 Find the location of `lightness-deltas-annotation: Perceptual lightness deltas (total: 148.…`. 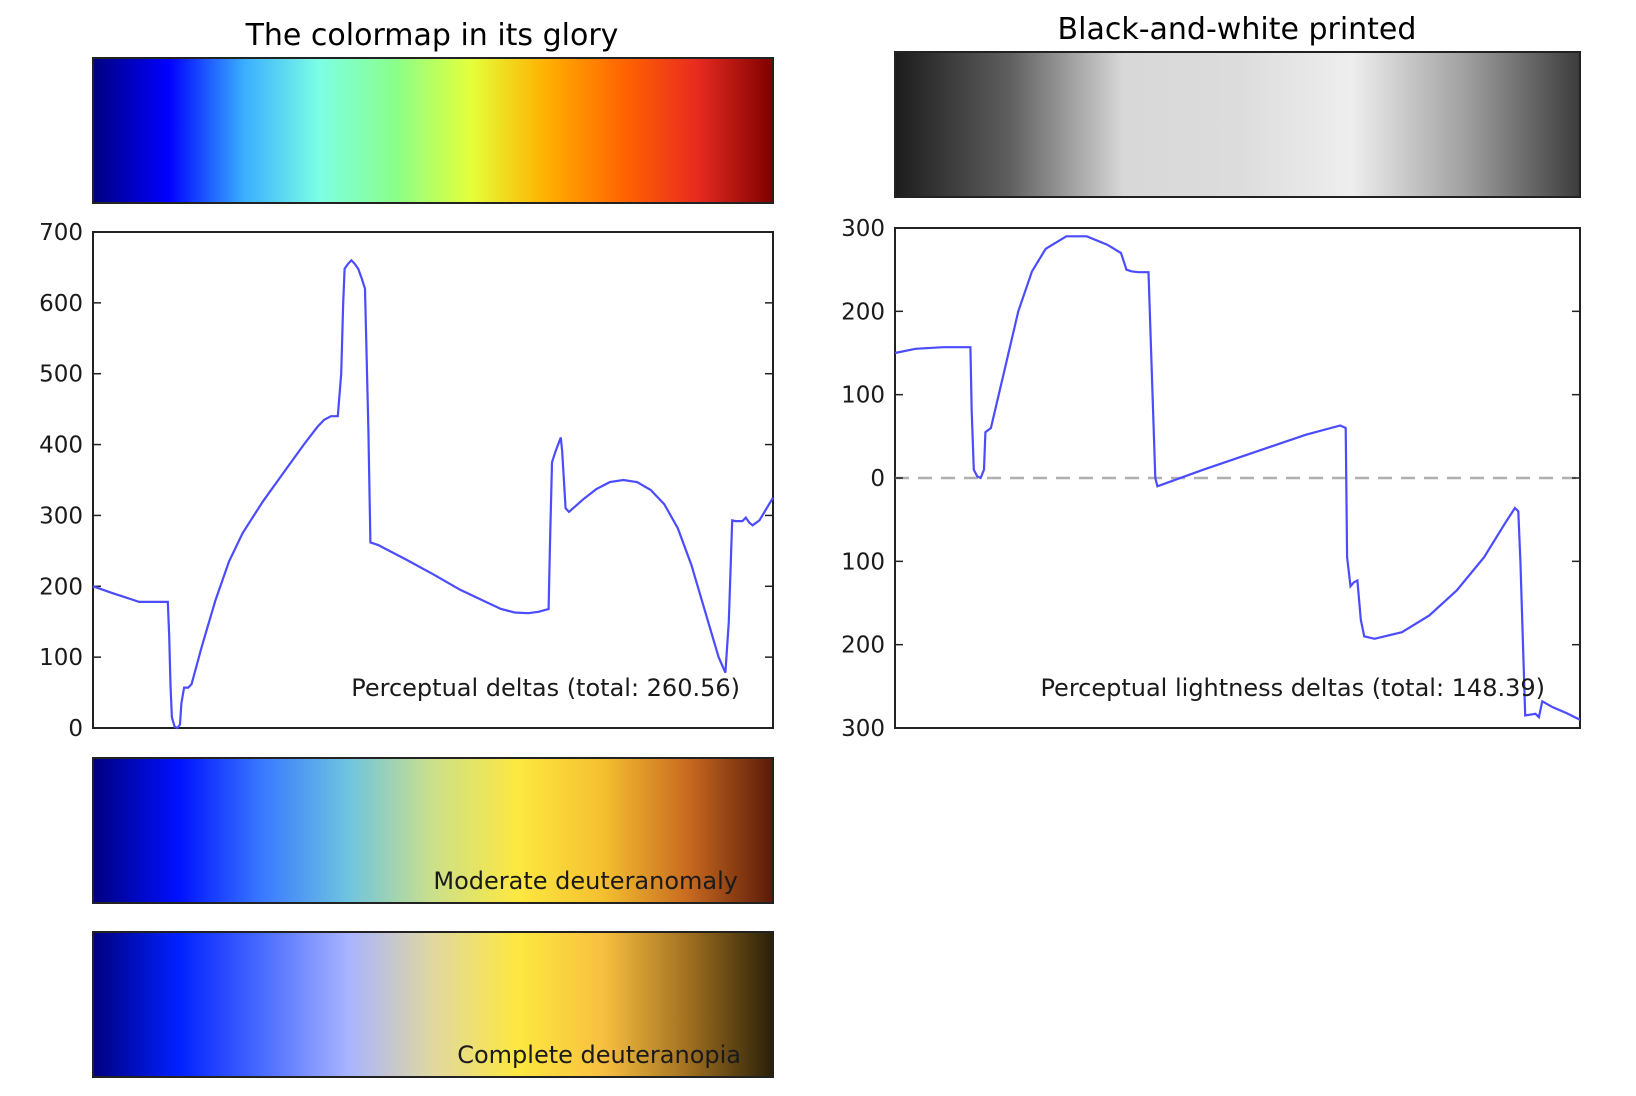

lightness-deltas-annotation: Perceptual lightness deltas (total: 148.… is located at coordinates (1292, 688).